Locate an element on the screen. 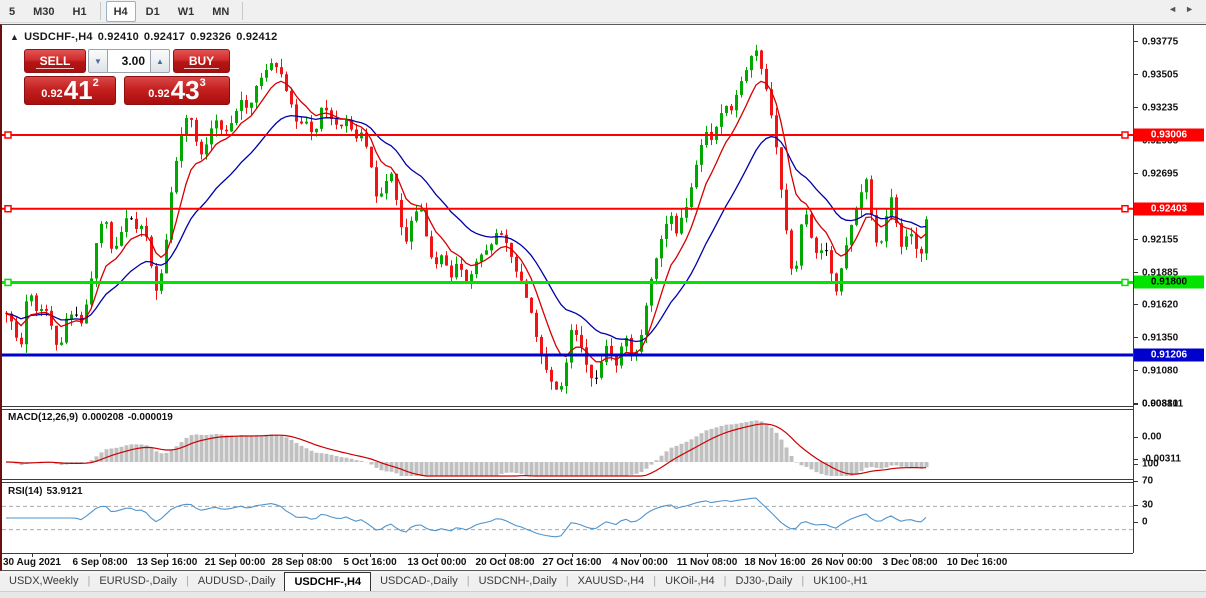 The width and height of the screenshot is (1206, 598). time-axis-label: 27 Oct 16:00 is located at coordinates (572, 562).